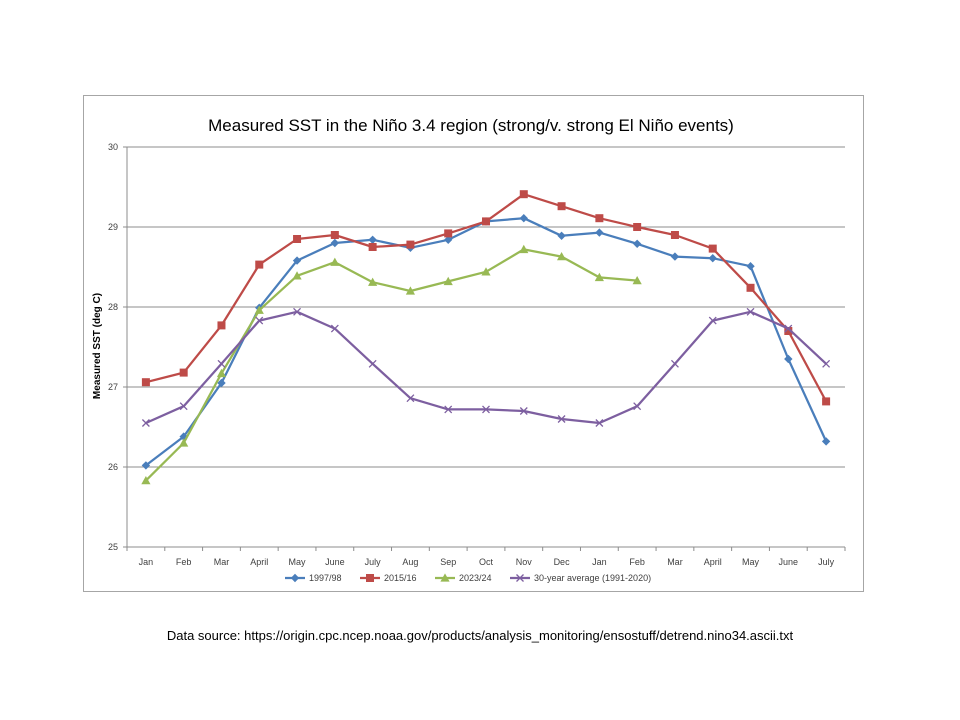 This screenshot has width=960, height=720. I want to click on legend-item: 2015/16, so click(388, 578).